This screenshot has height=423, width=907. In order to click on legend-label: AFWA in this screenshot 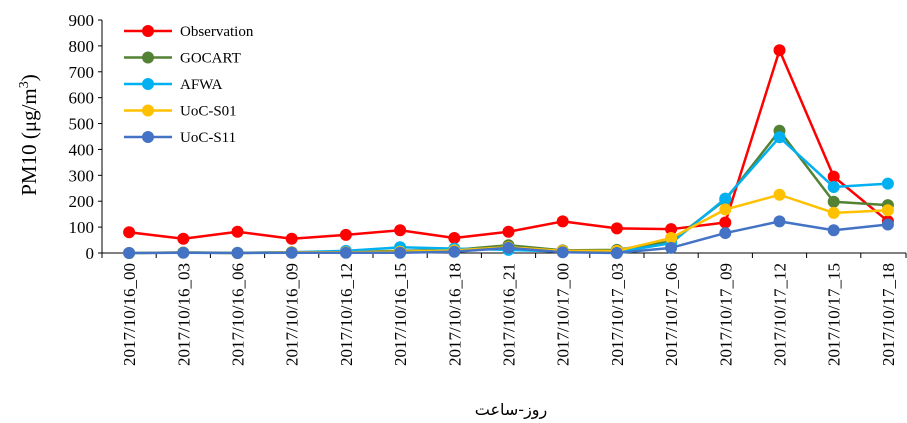, I will do `click(201, 85)`.